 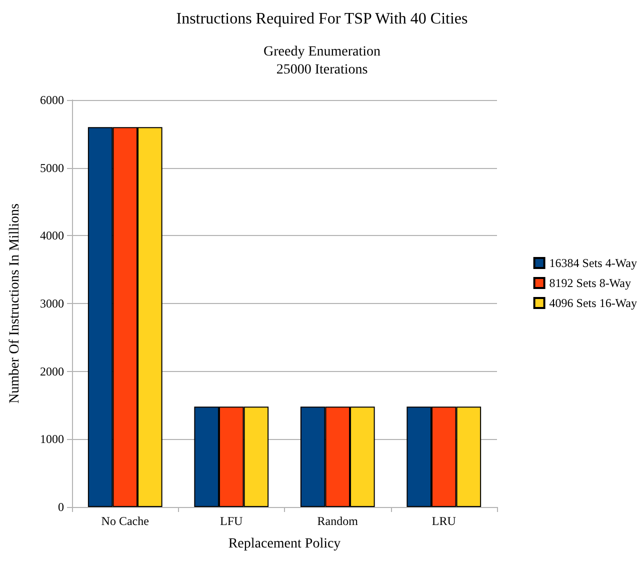 What do you see at coordinates (593, 303) in the screenshot?
I see `legend-label: 4096 Sets 16-Way` at bounding box center [593, 303].